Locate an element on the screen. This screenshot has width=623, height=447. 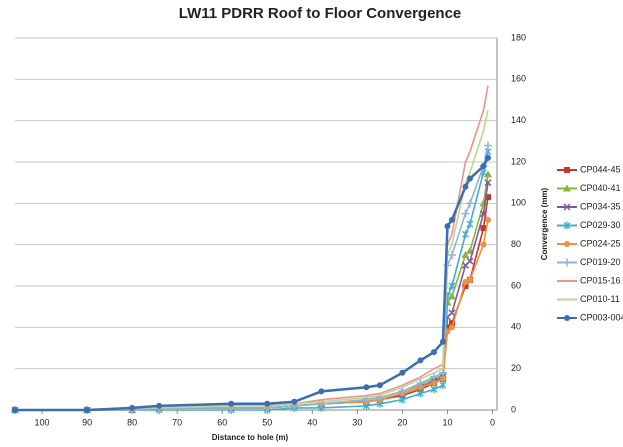
x-tick-label: 100 is located at coordinates (42, 422).